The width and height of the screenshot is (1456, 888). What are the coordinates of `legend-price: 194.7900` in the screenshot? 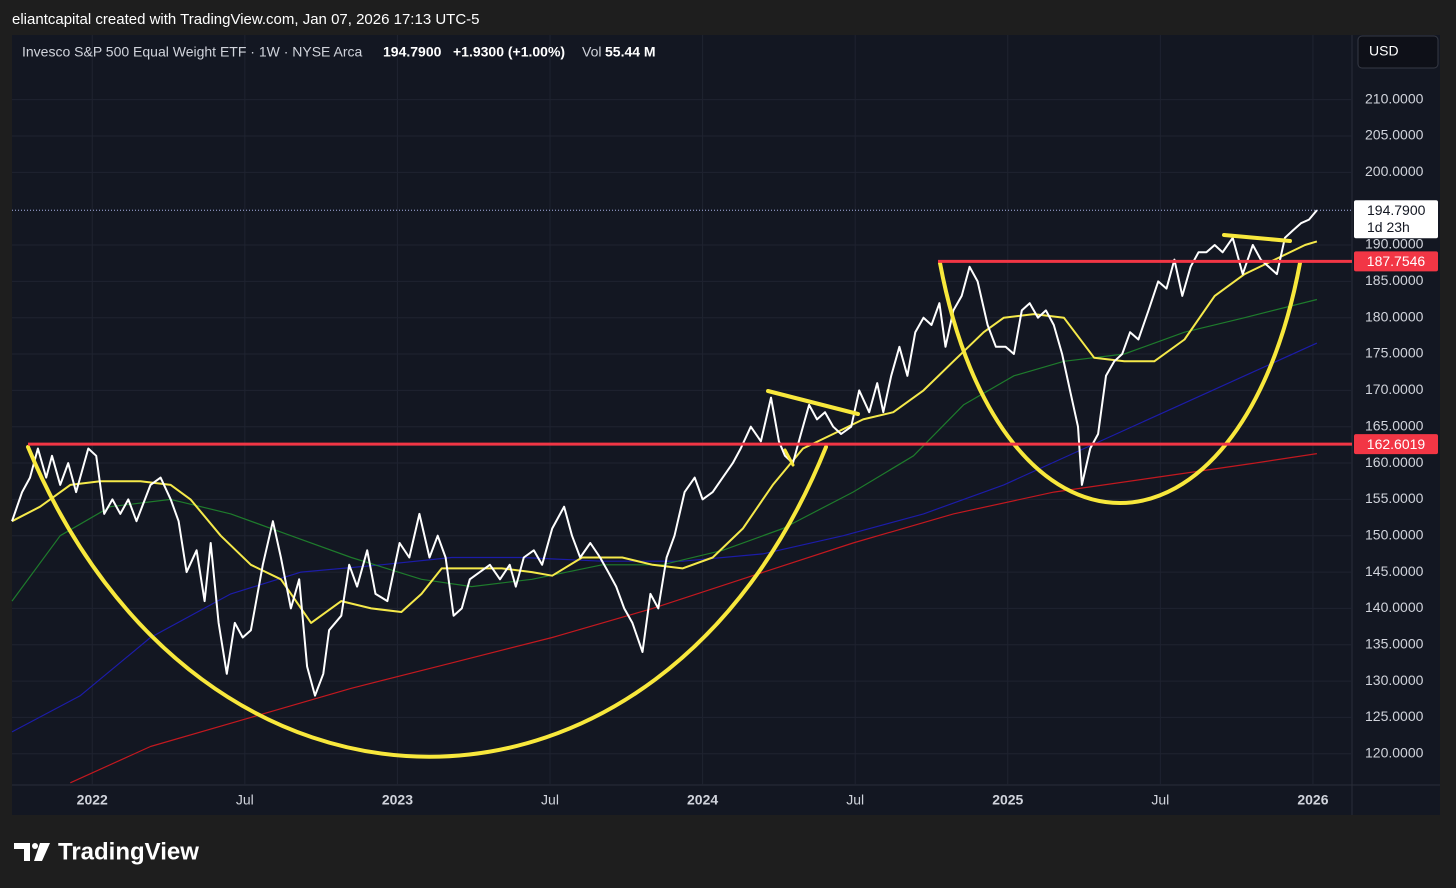 It's located at (412, 52).